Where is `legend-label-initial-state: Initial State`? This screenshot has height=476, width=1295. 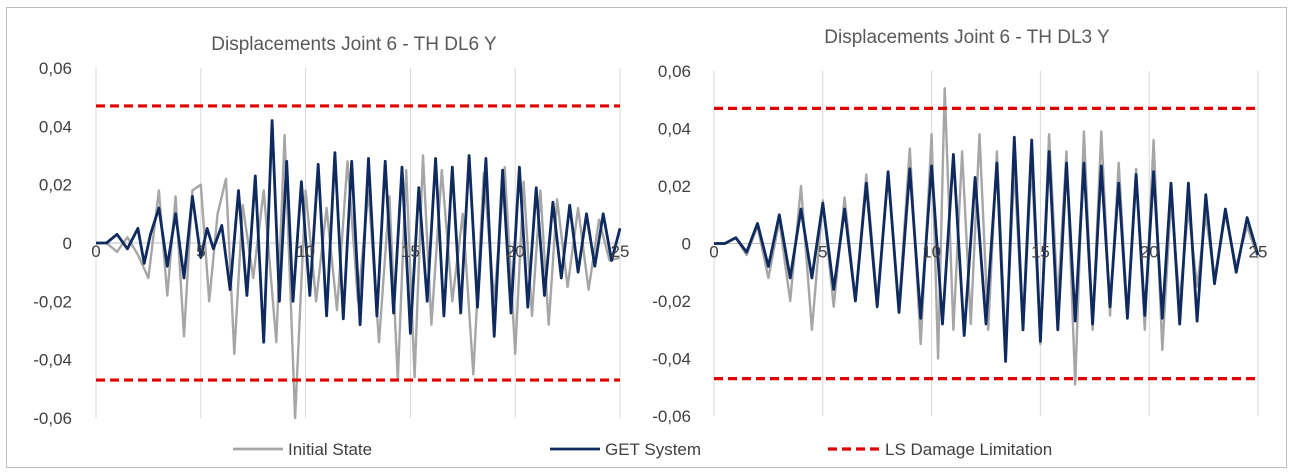 legend-label-initial-state: Initial State is located at coordinates (330, 449).